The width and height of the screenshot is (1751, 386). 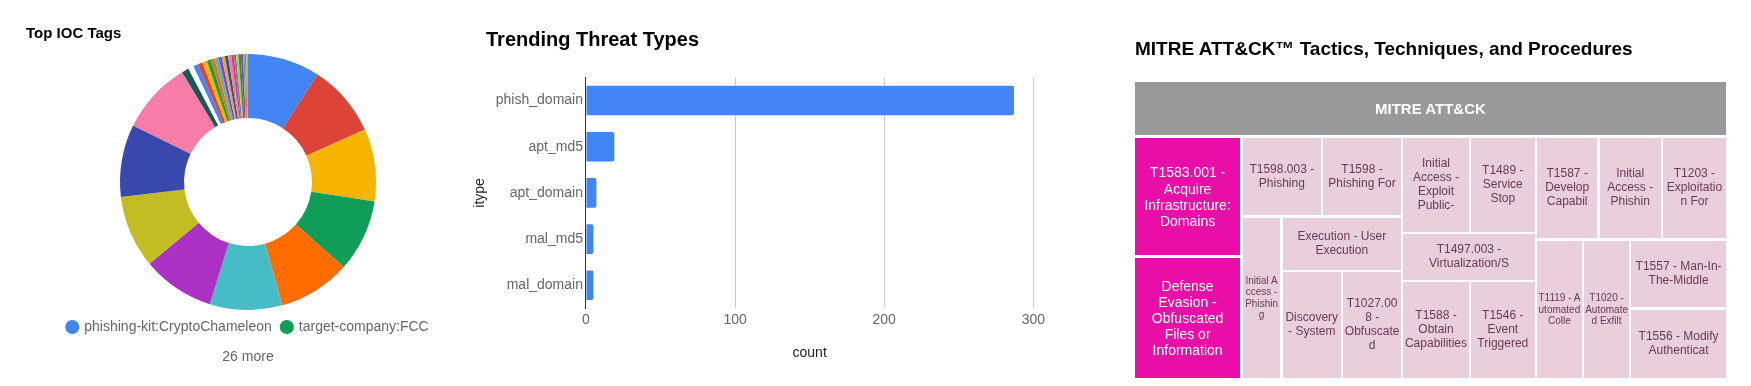 What do you see at coordinates (1436, 329) in the screenshot?
I see `category-label: T1588 - Obtain Capabilities` at bounding box center [1436, 329].